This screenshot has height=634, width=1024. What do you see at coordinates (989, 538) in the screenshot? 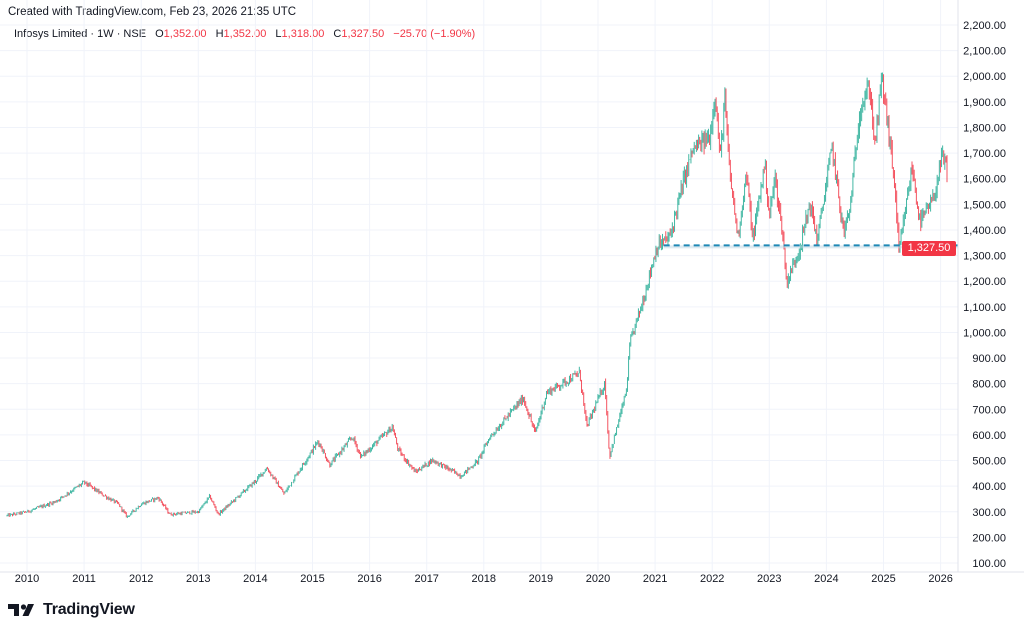
I see `price-tick-label: 200.00` at bounding box center [989, 538].